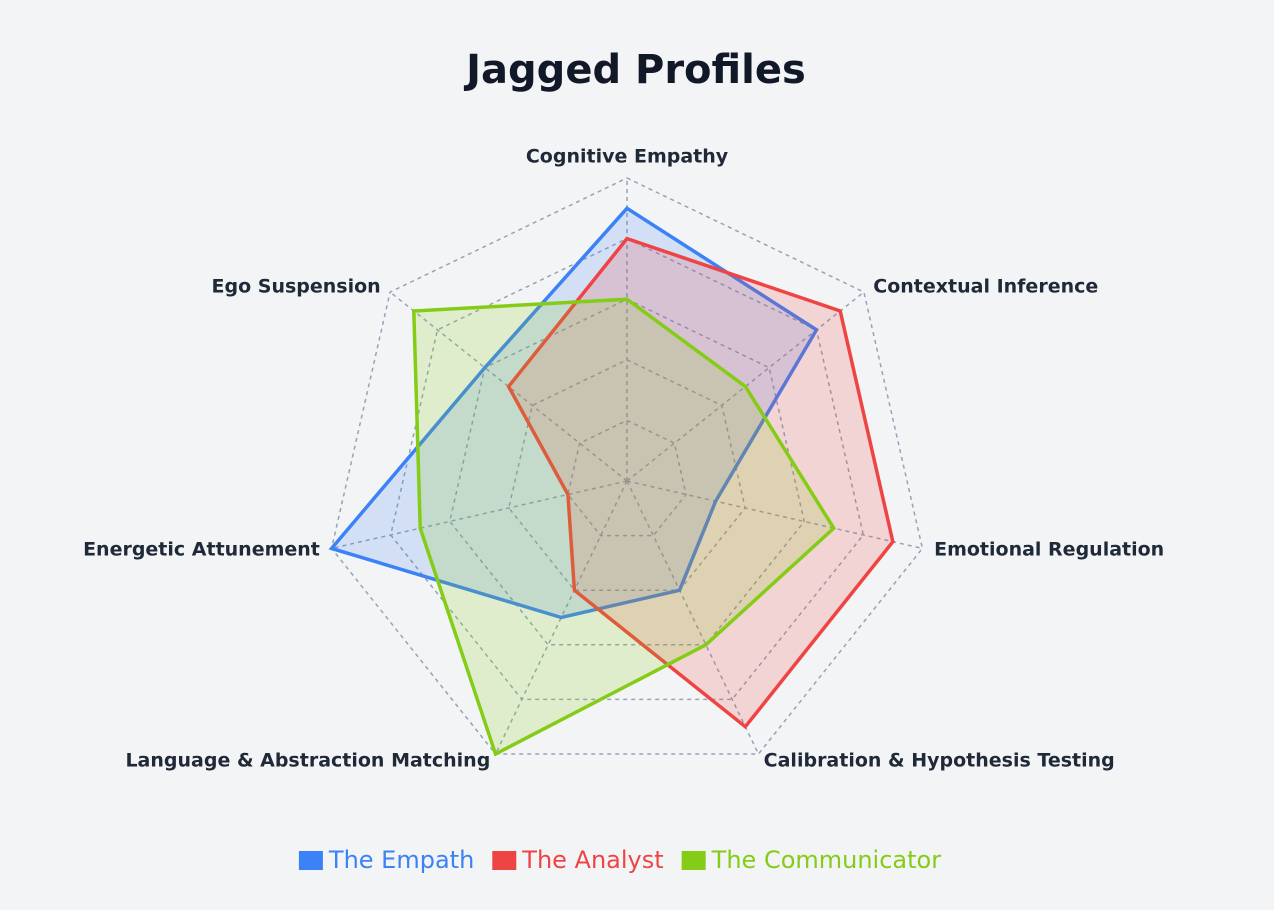  Describe the element at coordinates (634, 70) in the screenshot. I see `chart-title: Jagged Profiles` at that location.